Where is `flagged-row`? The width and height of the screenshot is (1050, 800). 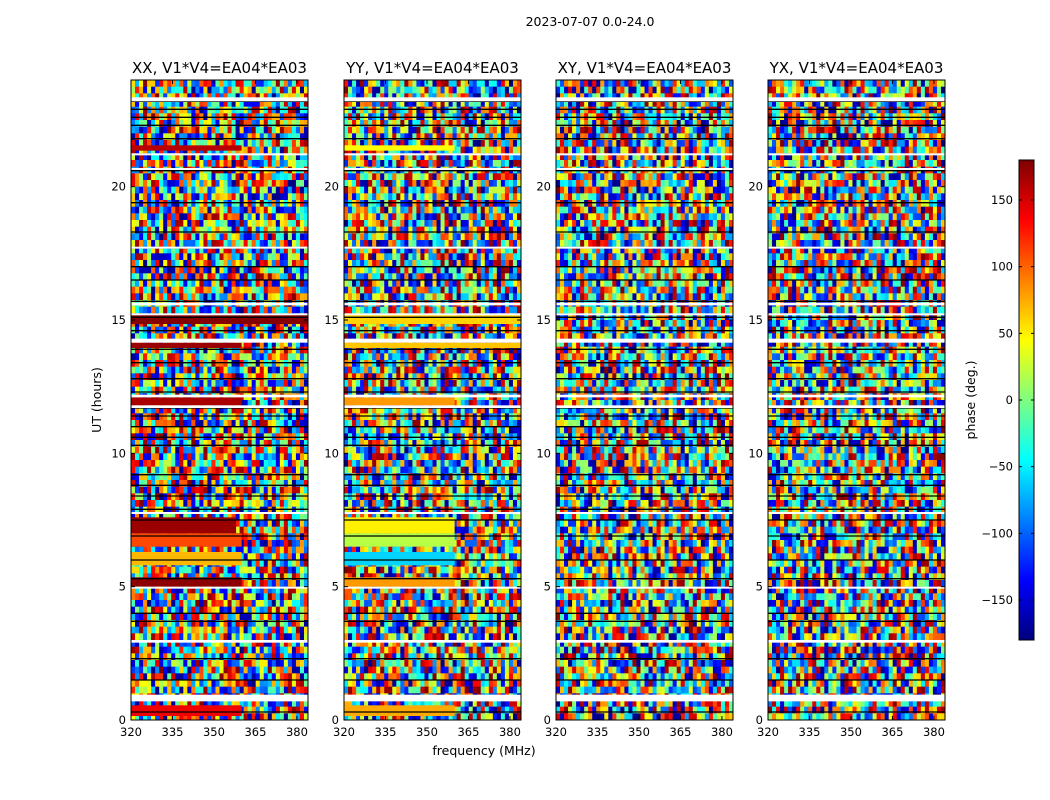 flagged-row is located at coordinates (219, 513).